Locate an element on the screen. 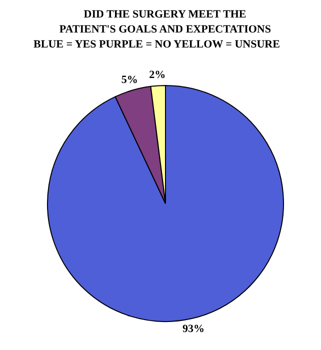 The width and height of the screenshot is (321, 350). data-label: 5% is located at coordinates (129, 80).